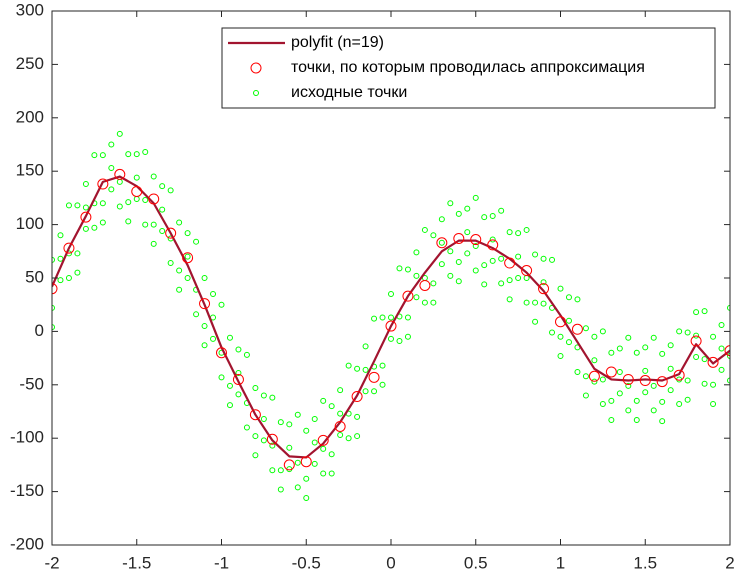  Describe the element at coordinates (30, 63) in the screenshot. I see `y-tick-label: 250` at that location.